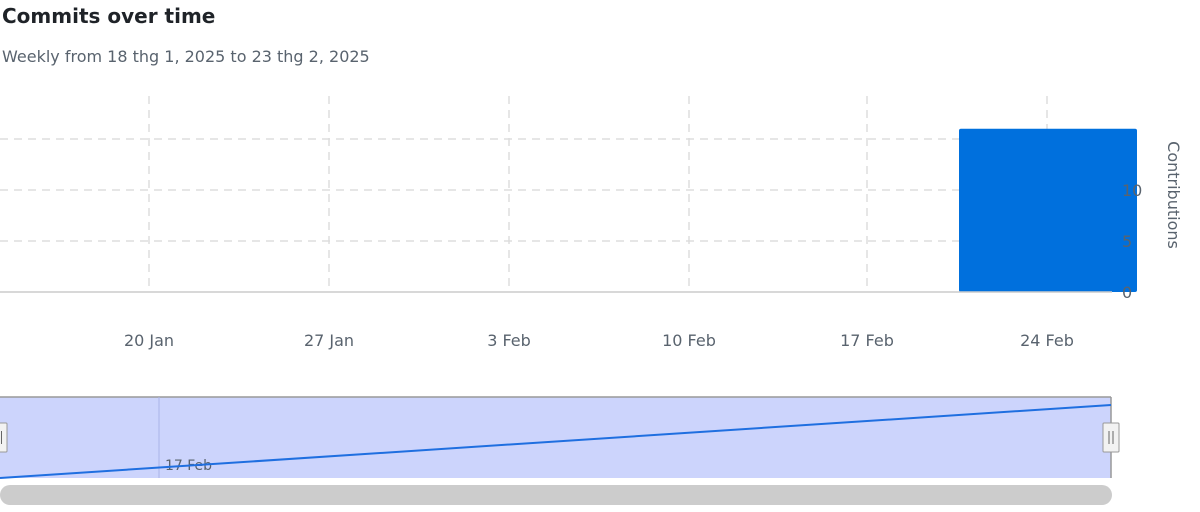 The image size is (1200, 512). Describe the element at coordinates (329, 340) in the screenshot. I see `x-tick-label: 27 Jan` at that location.